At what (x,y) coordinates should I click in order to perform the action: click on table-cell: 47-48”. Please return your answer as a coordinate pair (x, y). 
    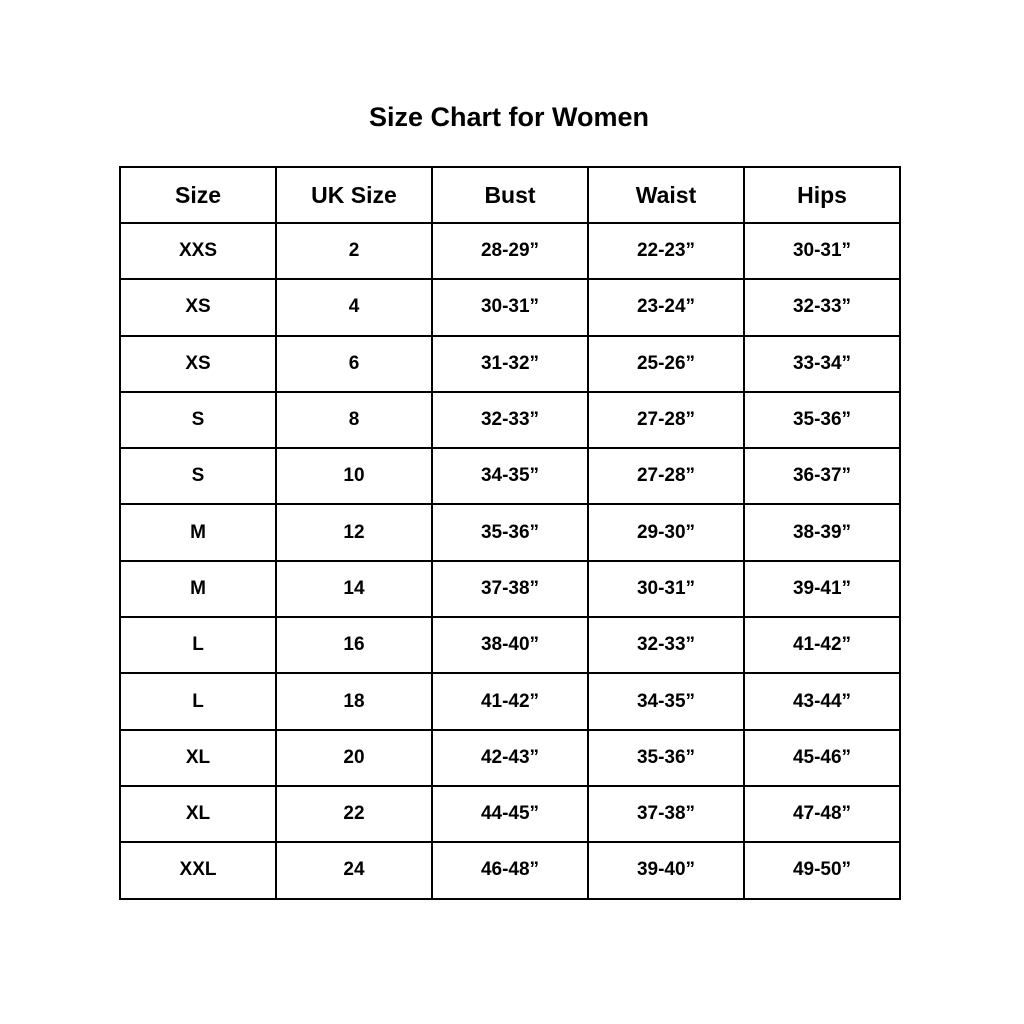
    Looking at the image, I should click on (822, 814).